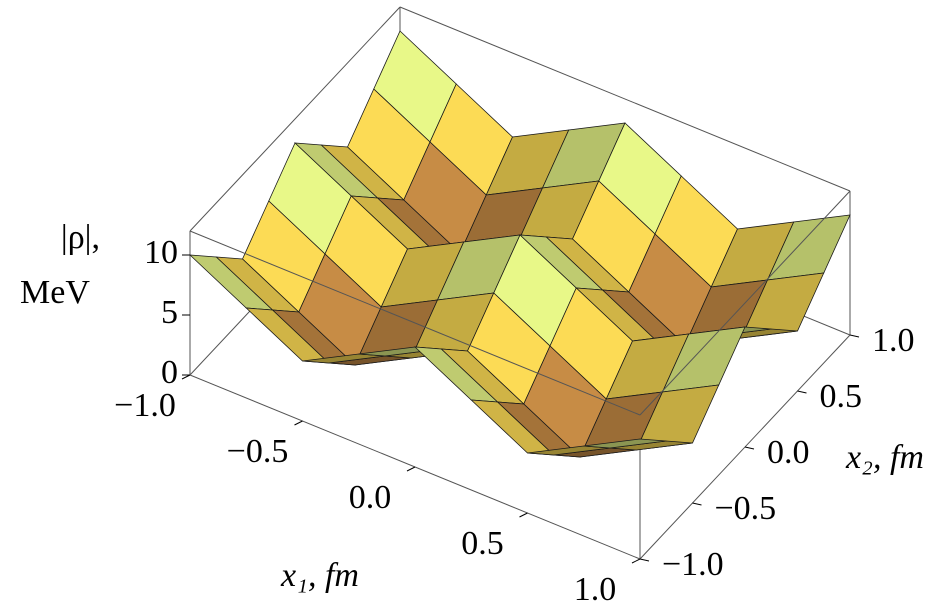 This screenshot has width=944, height=613. What do you see at coordinates (625, 443) in the screenshot?
I see `surface-patch` at bounding box center [625, 443].